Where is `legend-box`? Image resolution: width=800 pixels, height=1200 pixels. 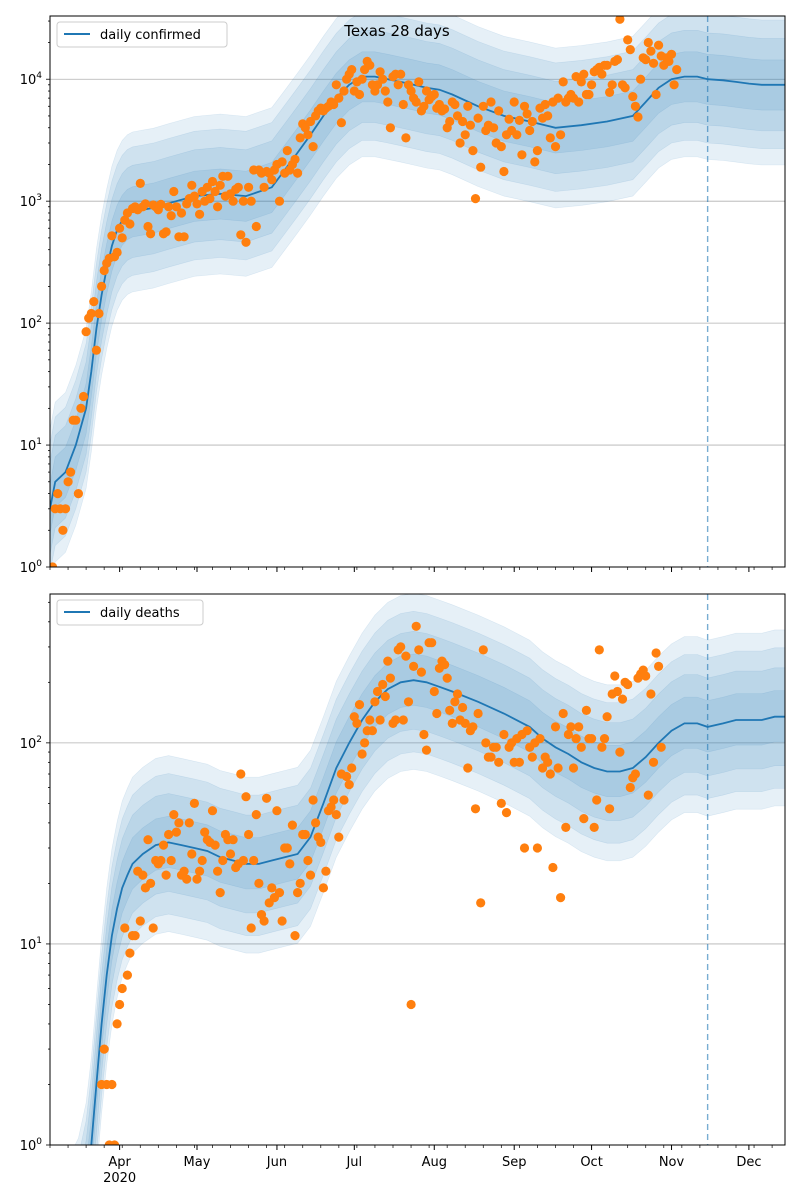
legend-box is located at coordinates (130, 612).